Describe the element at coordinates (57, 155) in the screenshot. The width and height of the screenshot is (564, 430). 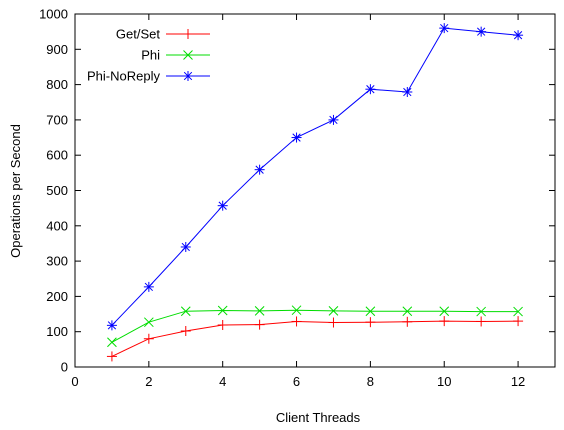
I see `y-tick-label: 600` at that location.